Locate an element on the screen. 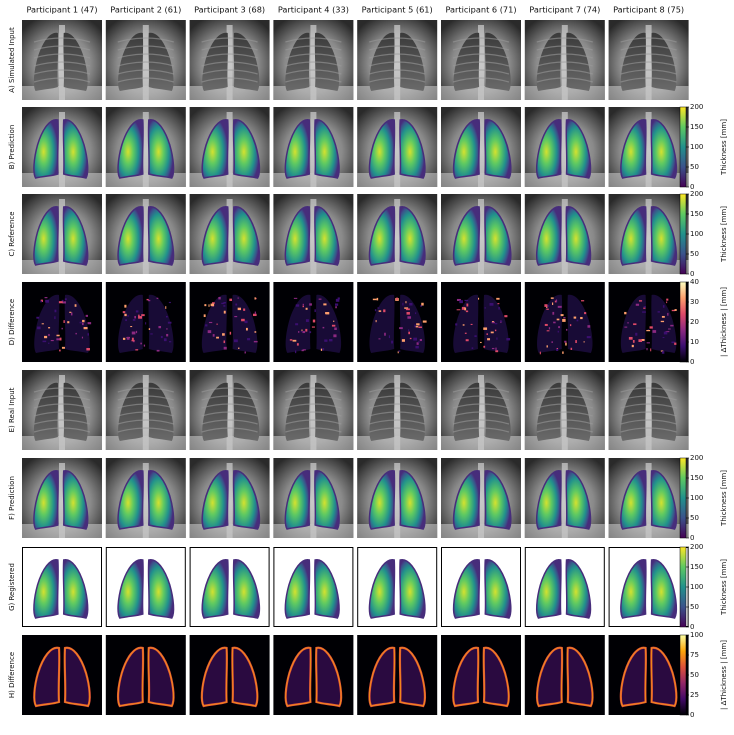  colorbar-label: Thickness [mm] is located at coordinates (724, 587).